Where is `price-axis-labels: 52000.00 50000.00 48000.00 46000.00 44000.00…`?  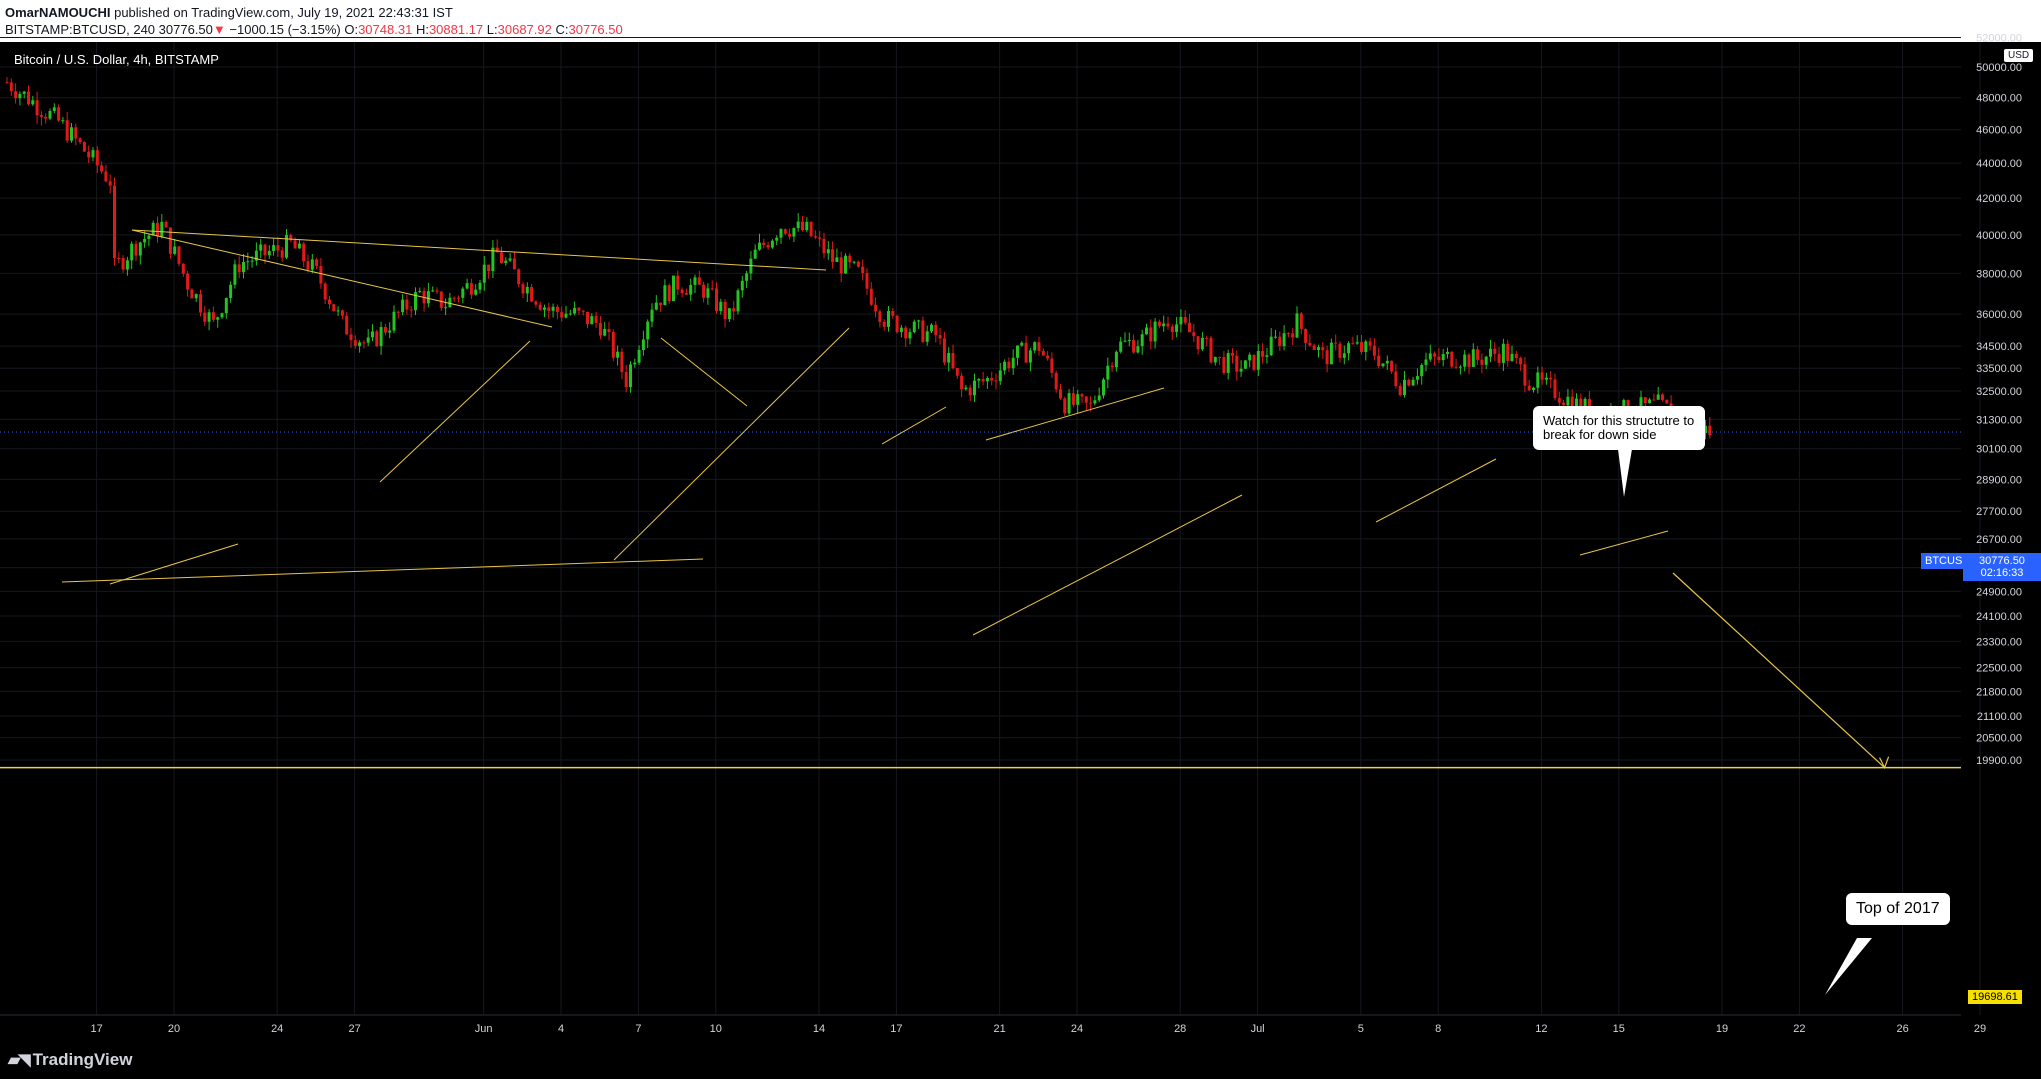
price-axis-labels: 52000.00 50000.00 48000.00 46000.00 44000.00… is located at coordinates (1999, 399).